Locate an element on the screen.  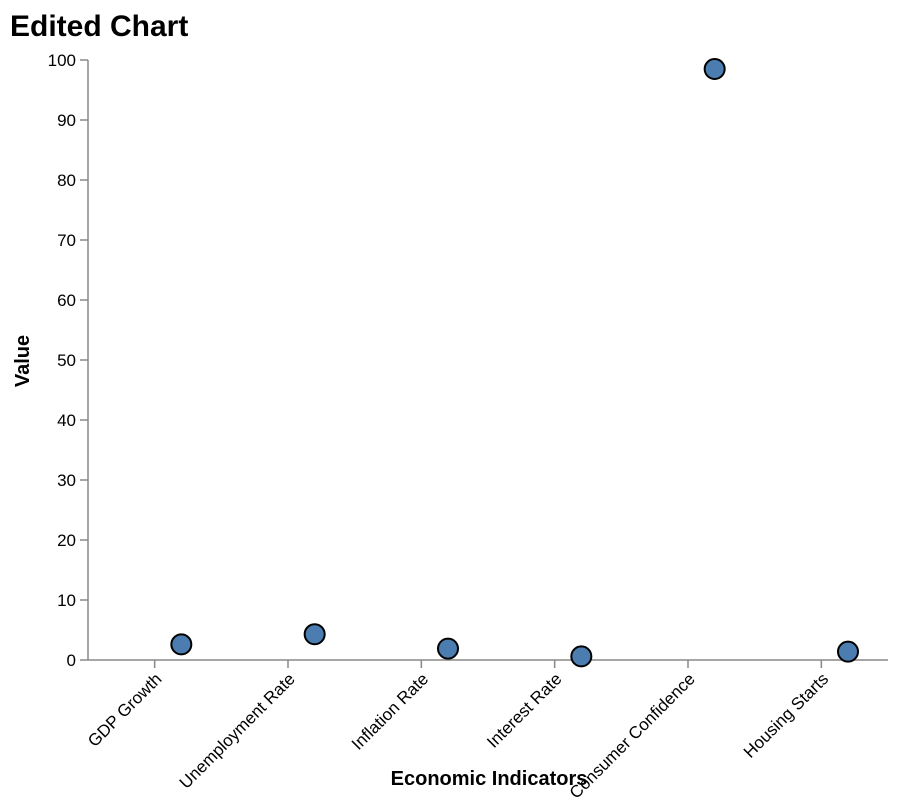
y-axis-ticks: 0 10 20 30 40 50 60 70 80 90 100 is located at coordinates (68, 360).